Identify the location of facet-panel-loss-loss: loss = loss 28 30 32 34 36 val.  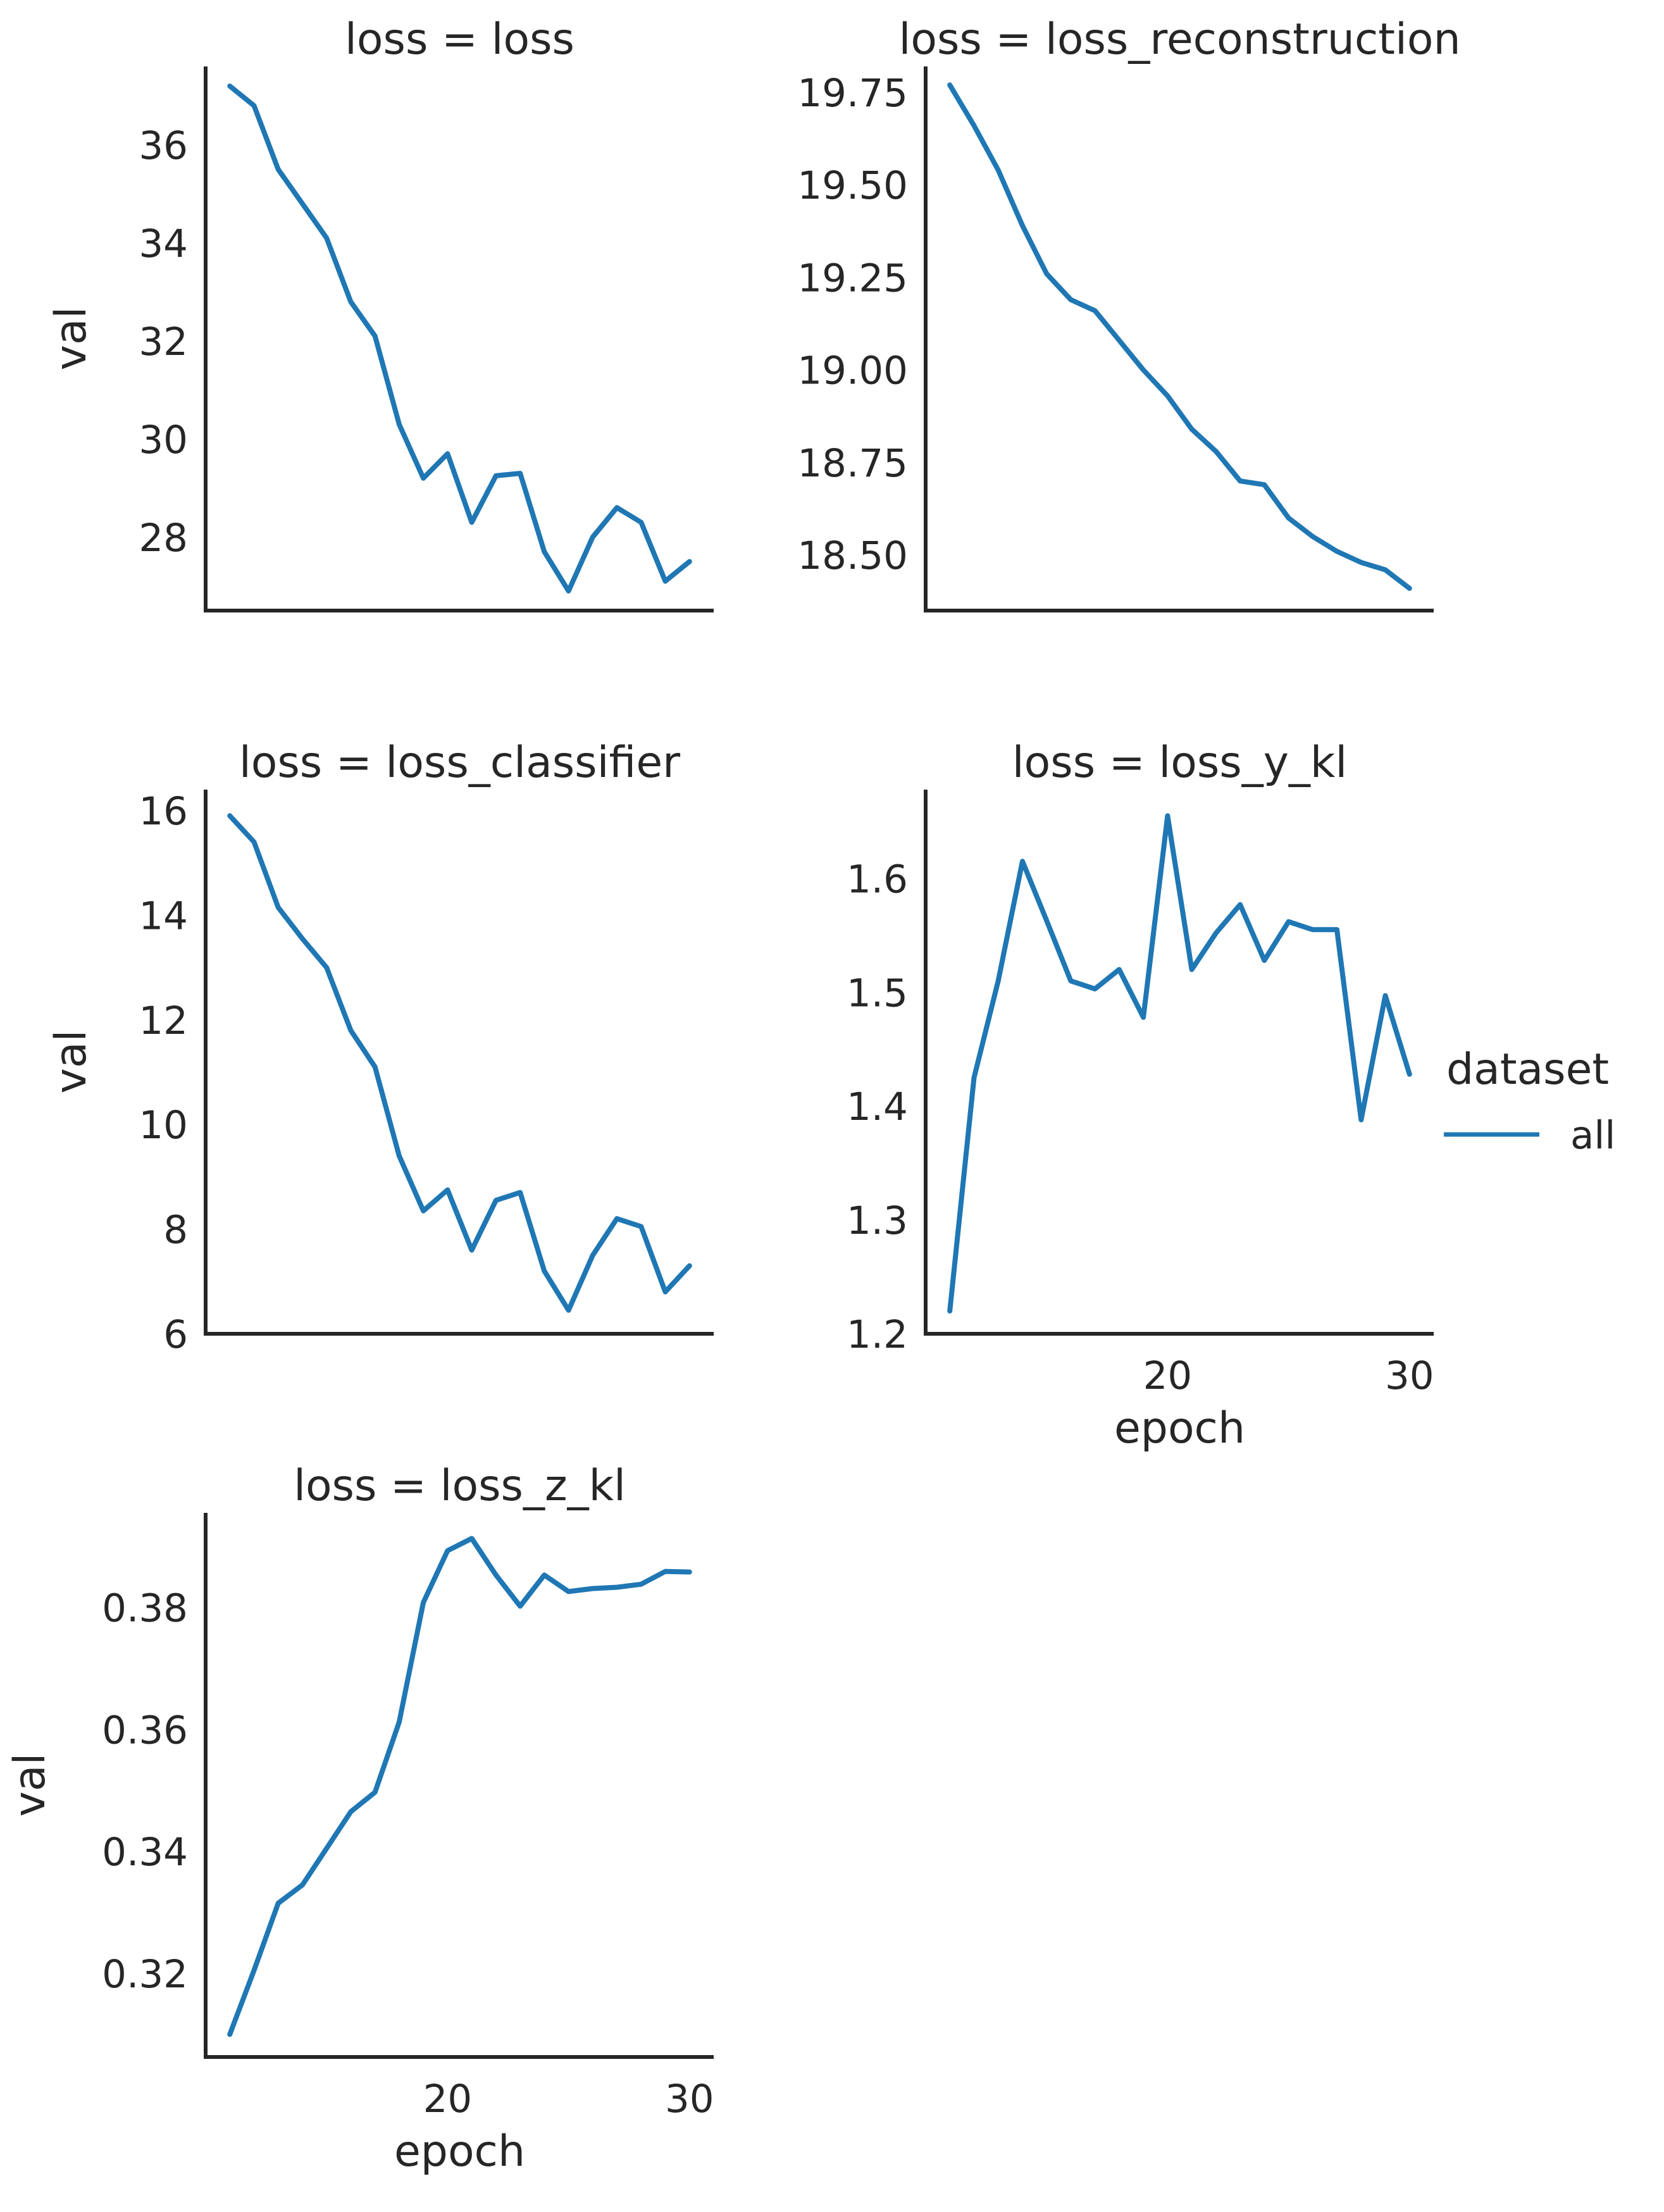
(380, 313).